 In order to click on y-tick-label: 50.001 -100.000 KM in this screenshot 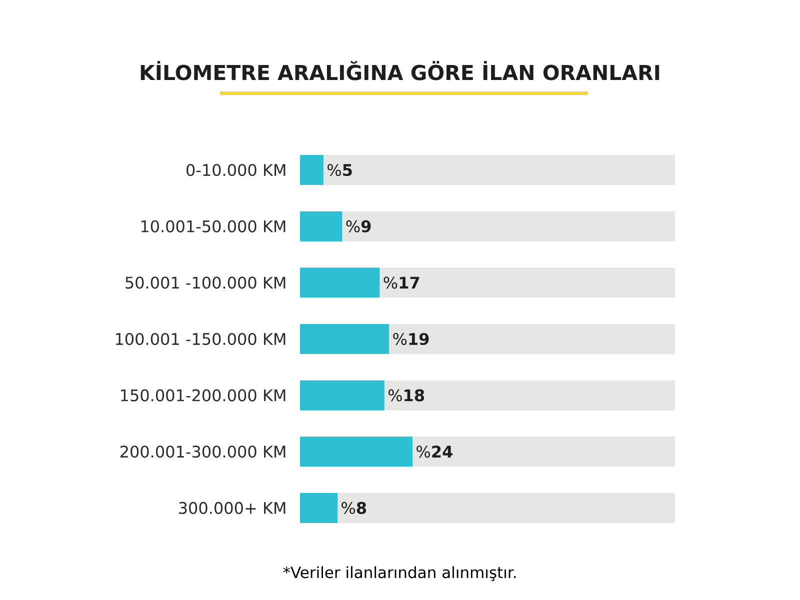, I will do `click(206, 282)`.